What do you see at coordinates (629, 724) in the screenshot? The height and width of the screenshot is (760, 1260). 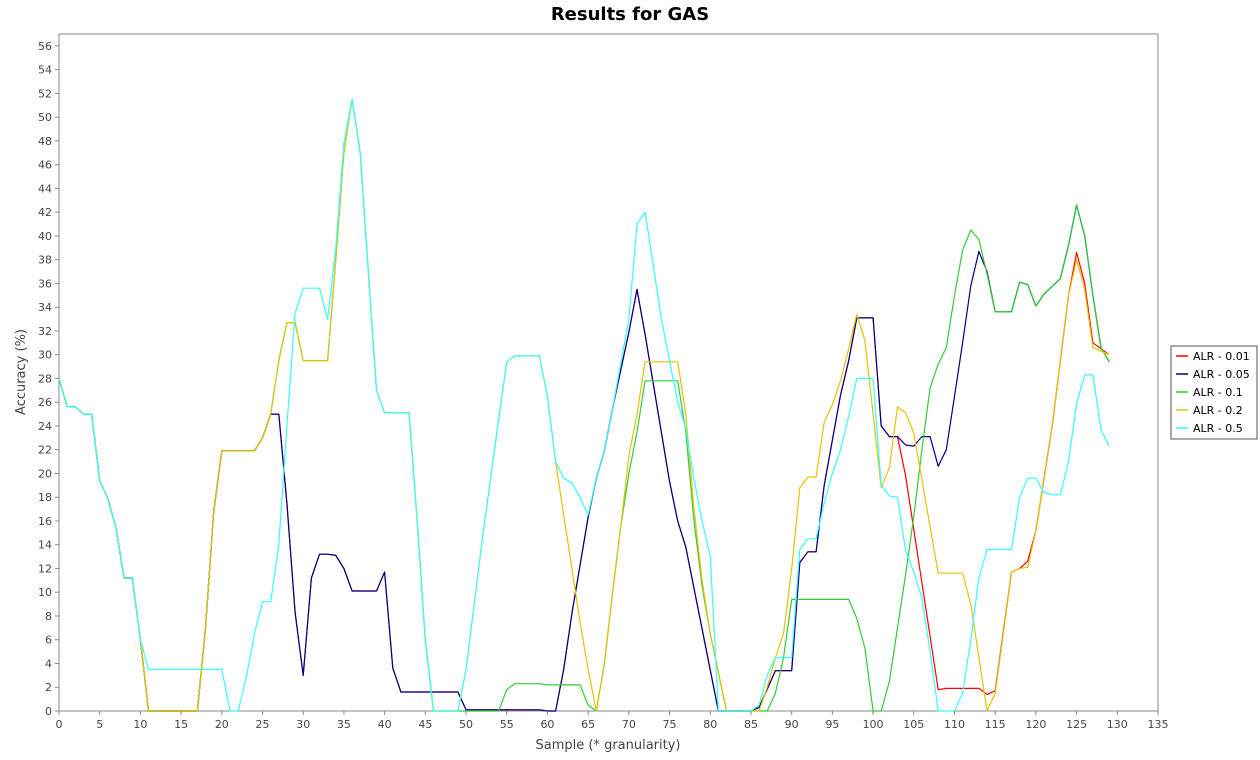 I see `x-tick-label: 70` at bounding box center [629, 724].